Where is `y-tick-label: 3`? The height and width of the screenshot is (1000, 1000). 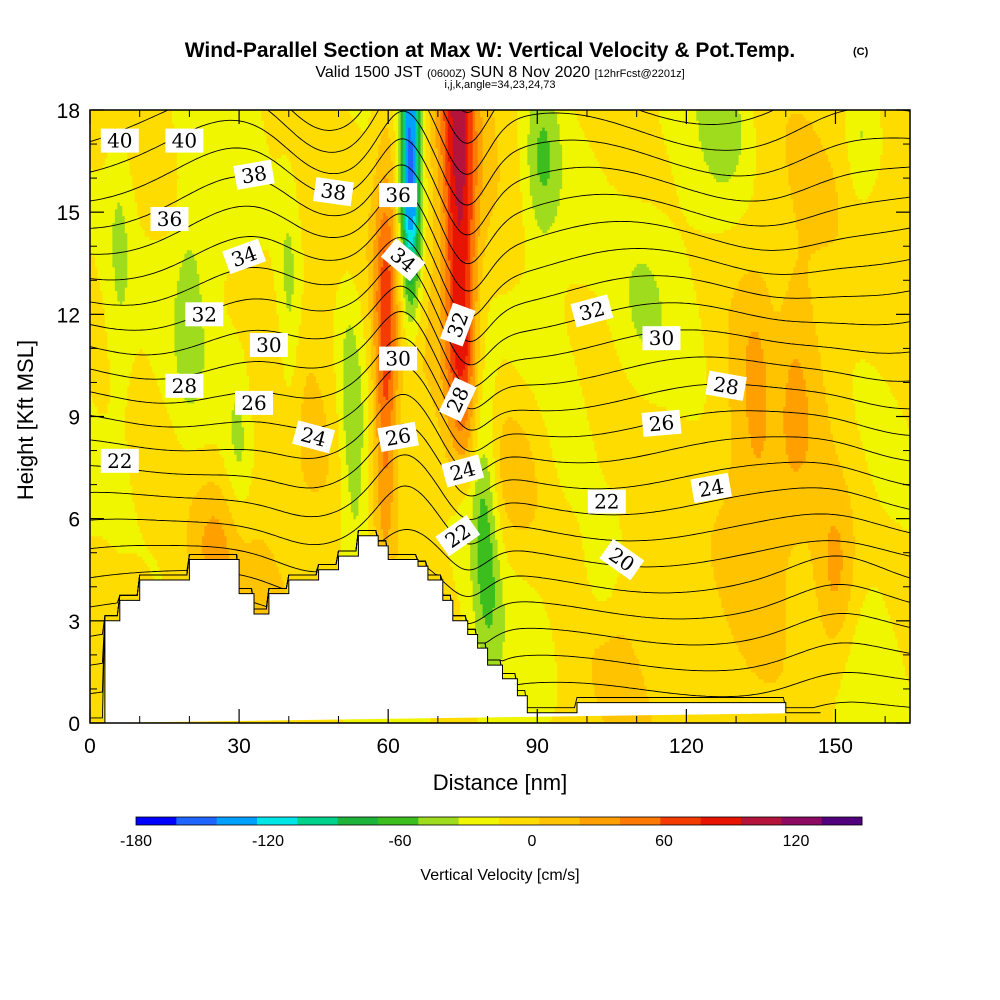 y-tick-label: 3 is located at coordinates (74, 622).